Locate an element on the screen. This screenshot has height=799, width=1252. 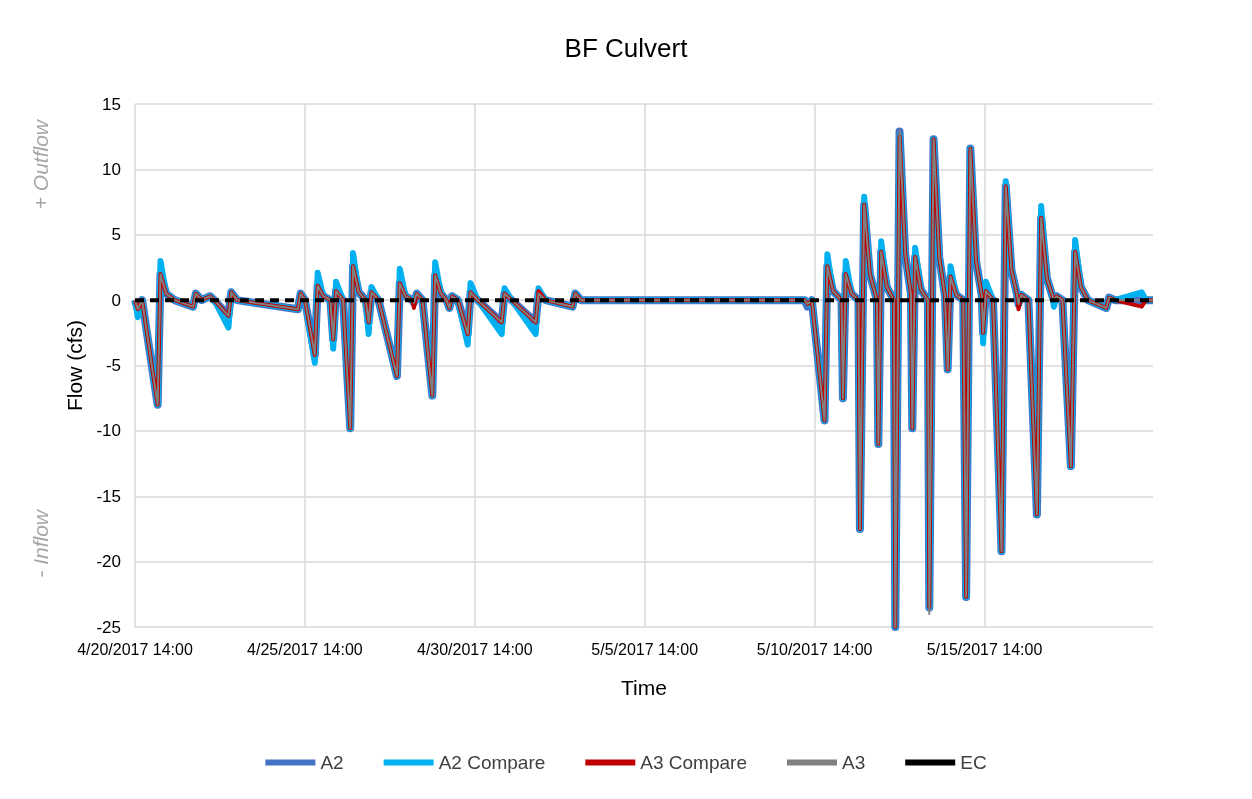
x-tick-label: 4/20/2017 14:00 is located at coordinates (135, 649).